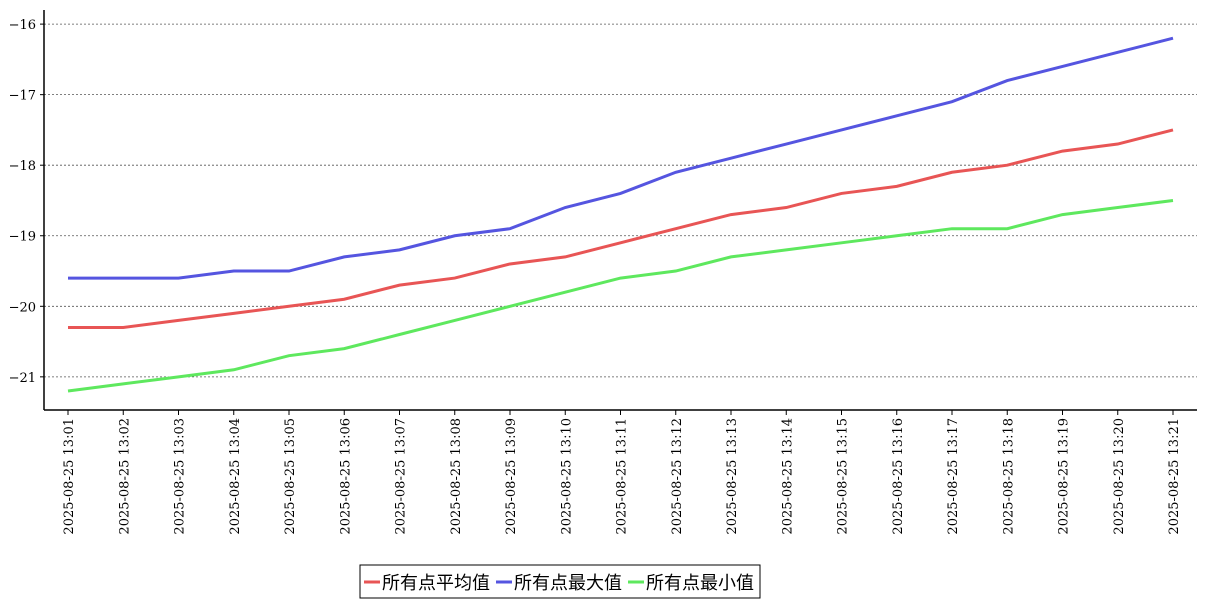  What do you see at coordinates (953, 476) in the screenshot?
I see `x-tick-label: 2025-08-25 13:17` at bounding box center [953, 476].